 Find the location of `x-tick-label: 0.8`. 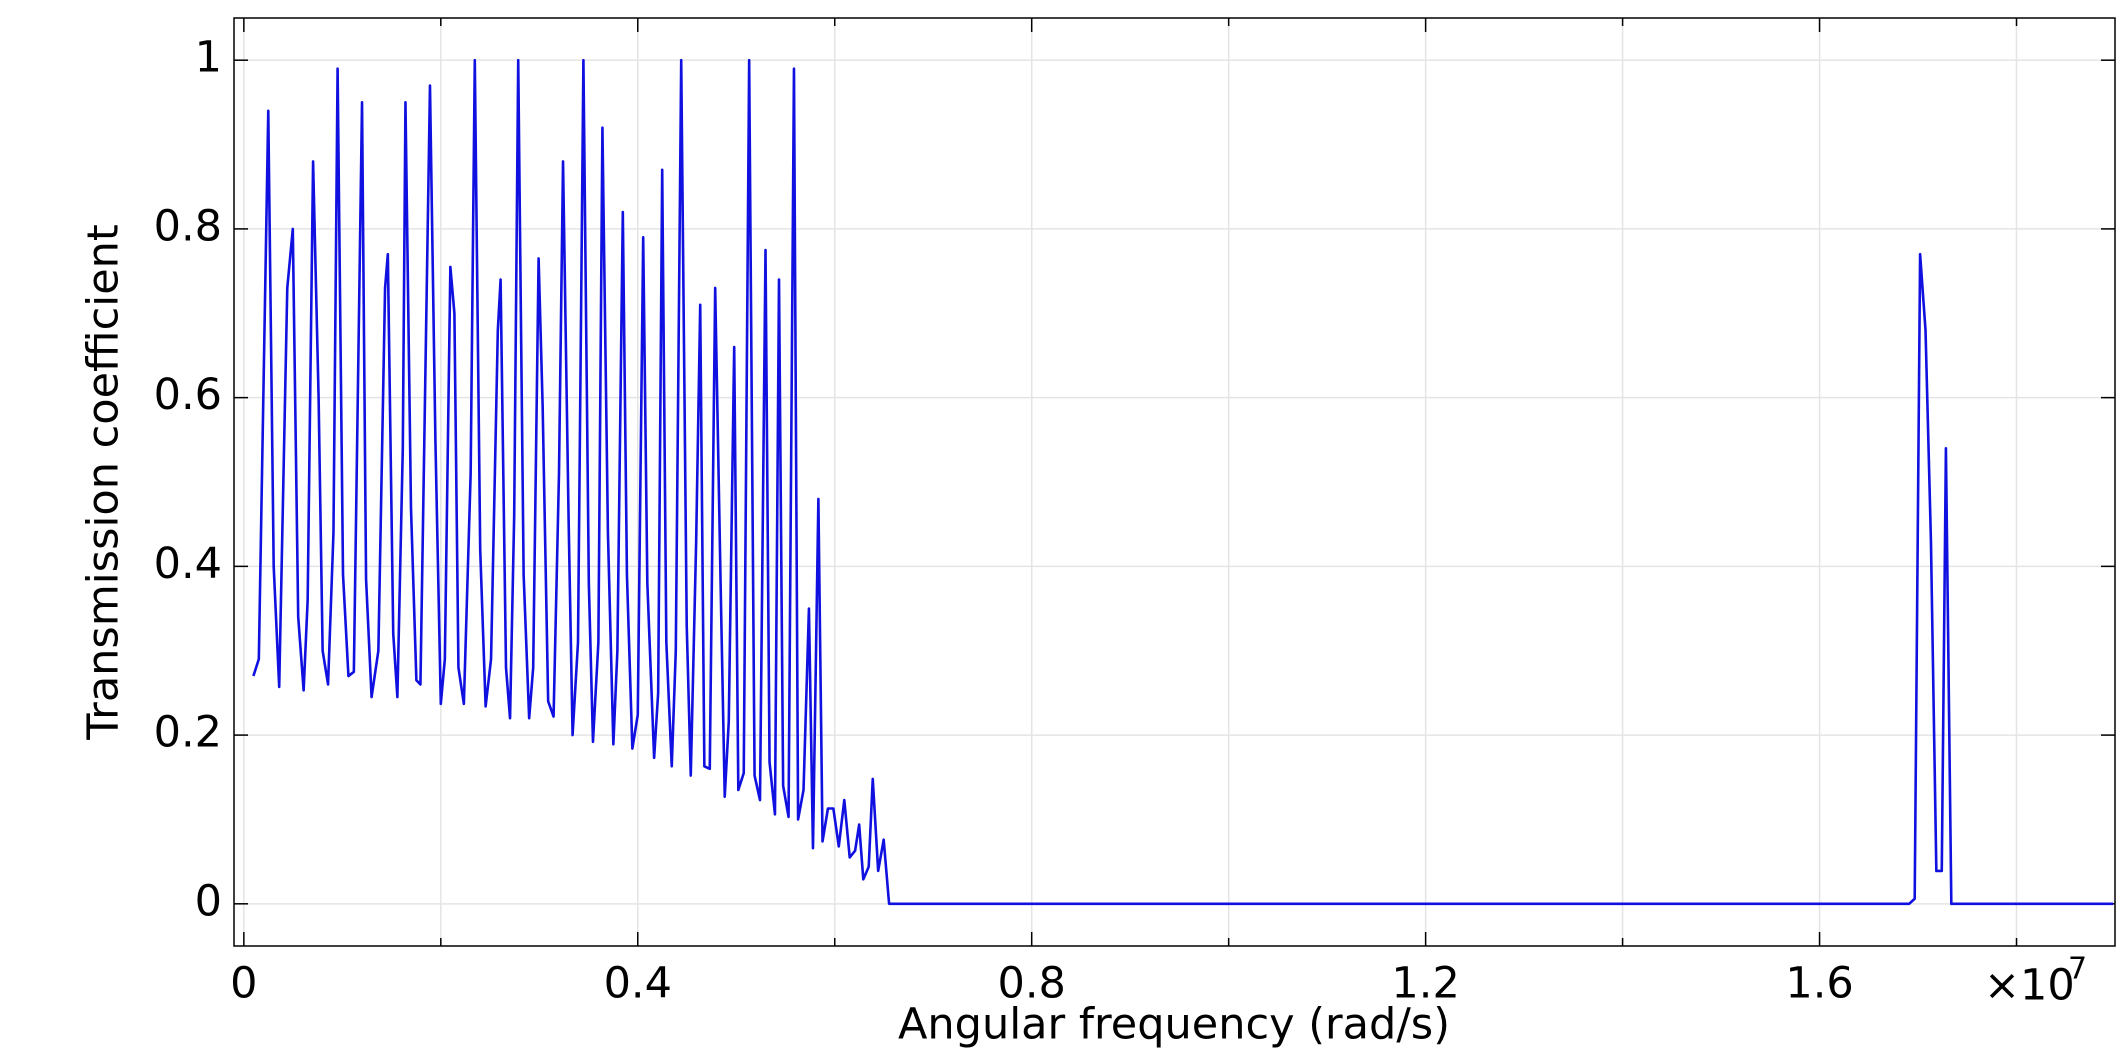

x-tick-label: 0.8 is located at coordinates (1032, 984).